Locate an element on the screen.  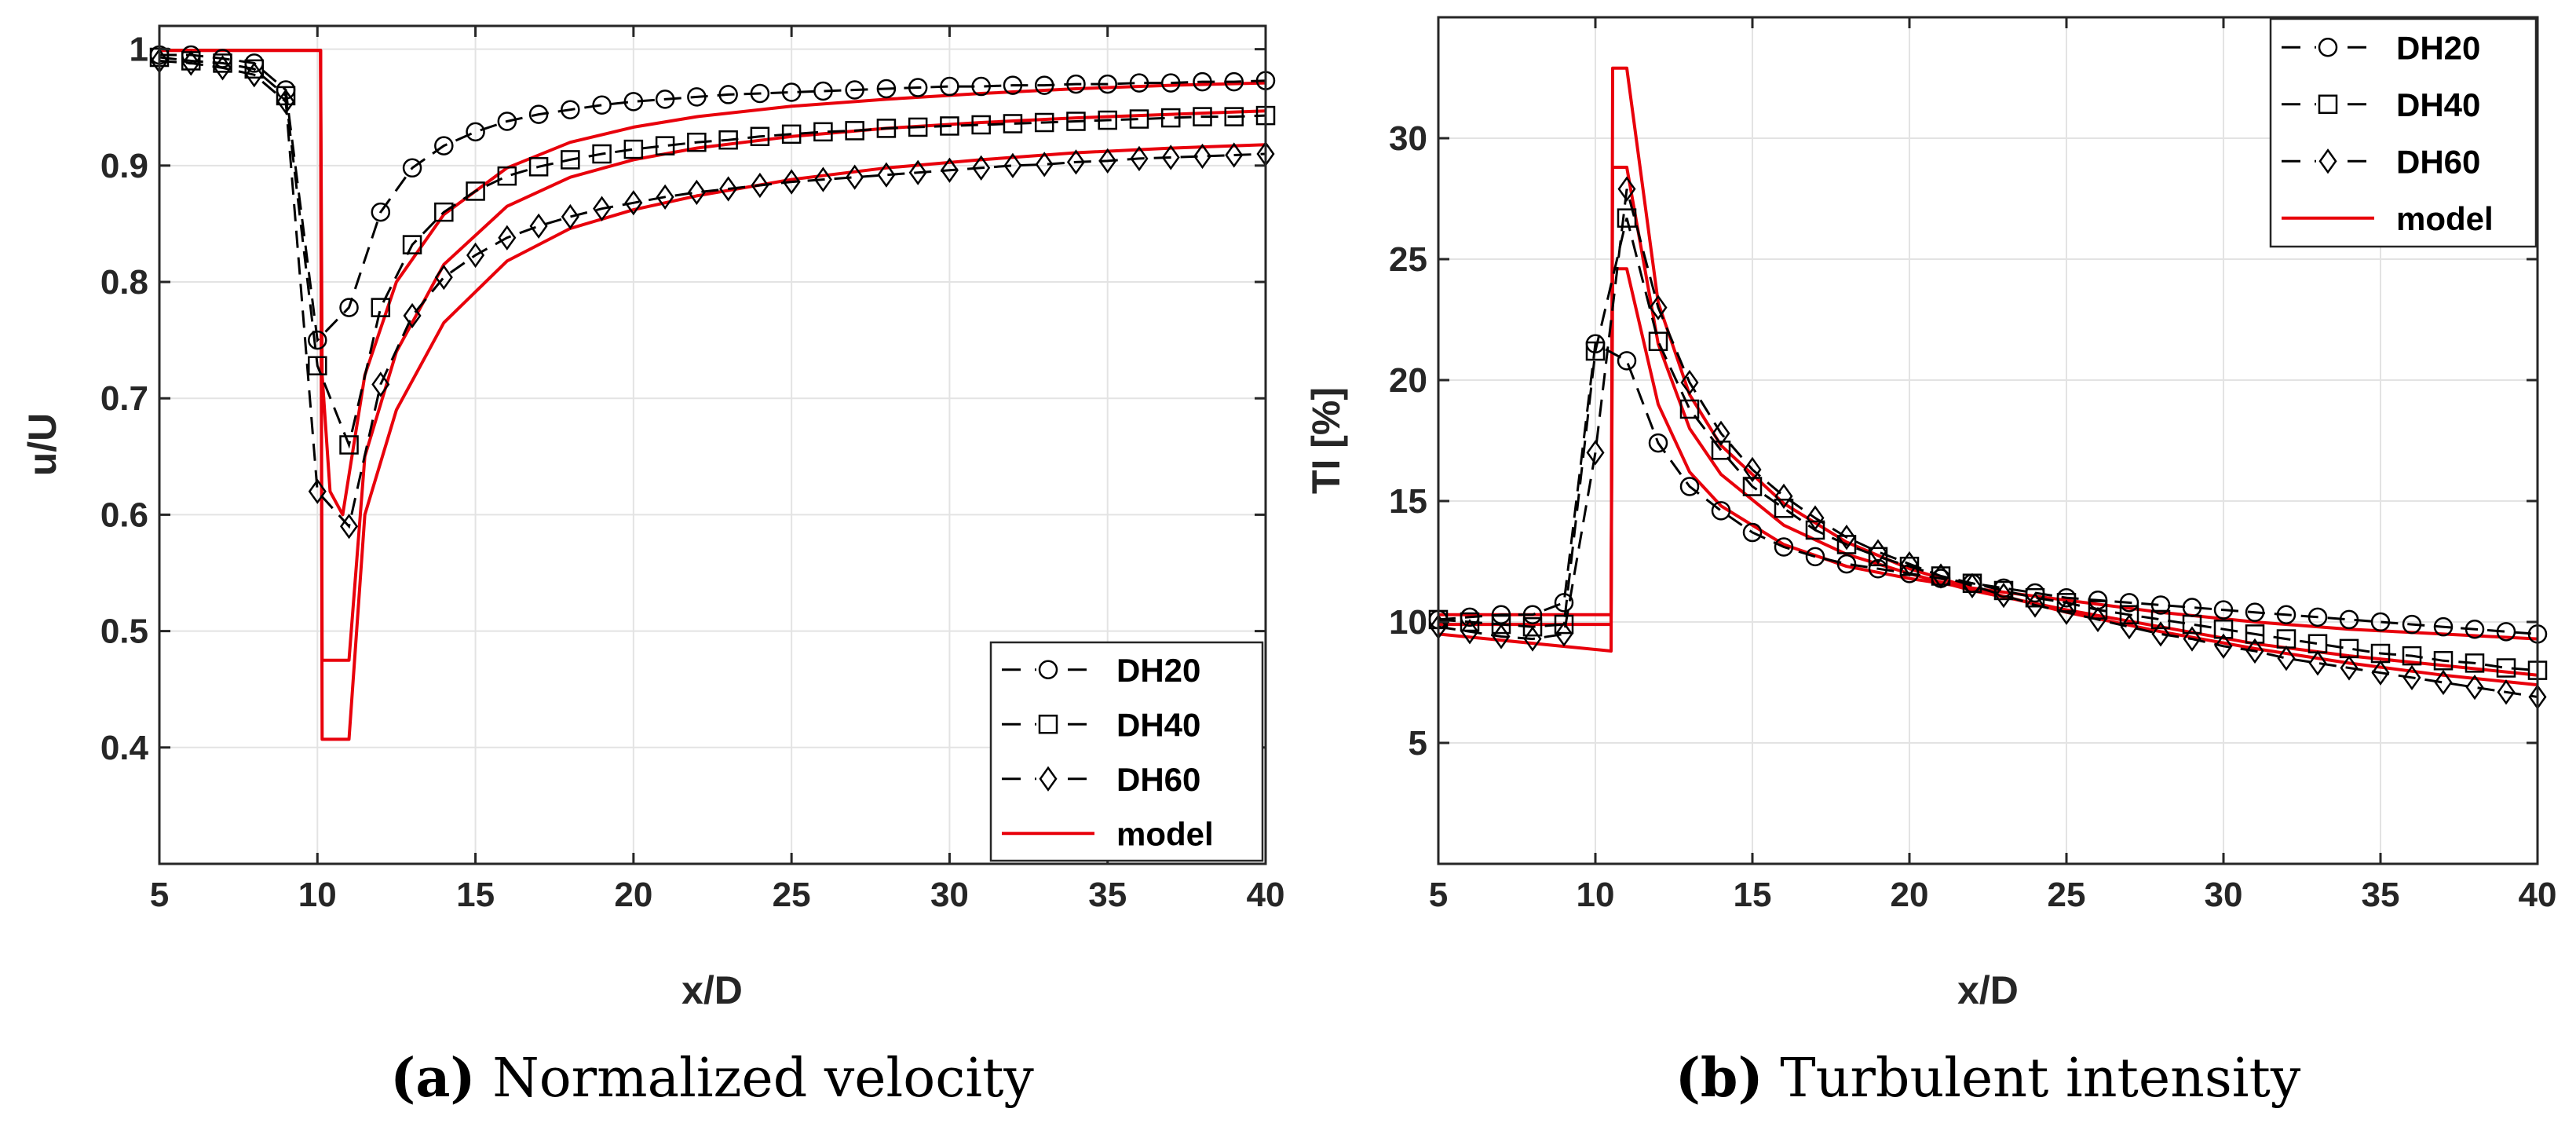
velocity-x-tick-label: 30 is located at coordinates (950, 895).